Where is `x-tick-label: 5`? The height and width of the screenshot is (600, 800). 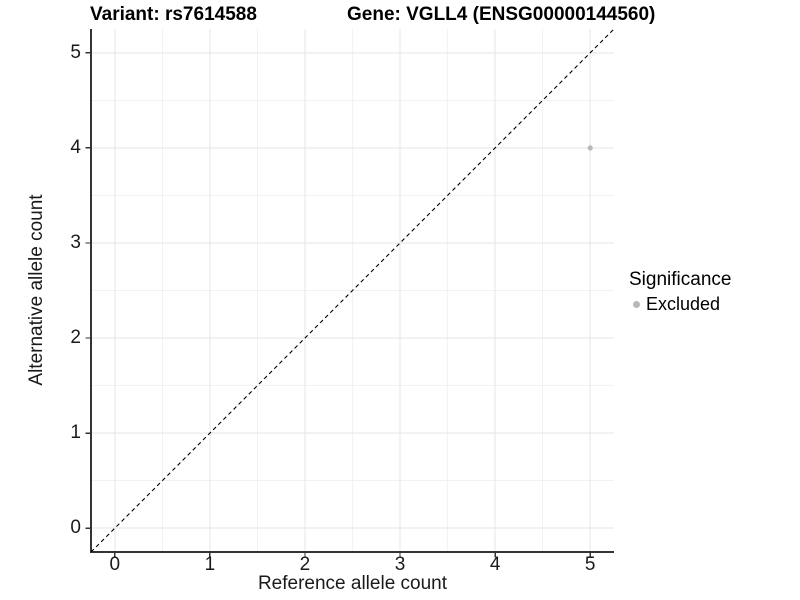
x-tick-label: 5 is located at coordinates (590, 564).